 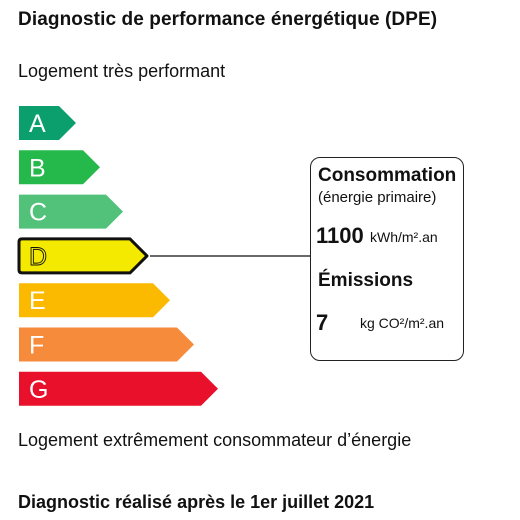 What do you see at coordinates (38, 390) in the screenshot?
I see `energy-class-letter: G` at bounding box center [38, 390].